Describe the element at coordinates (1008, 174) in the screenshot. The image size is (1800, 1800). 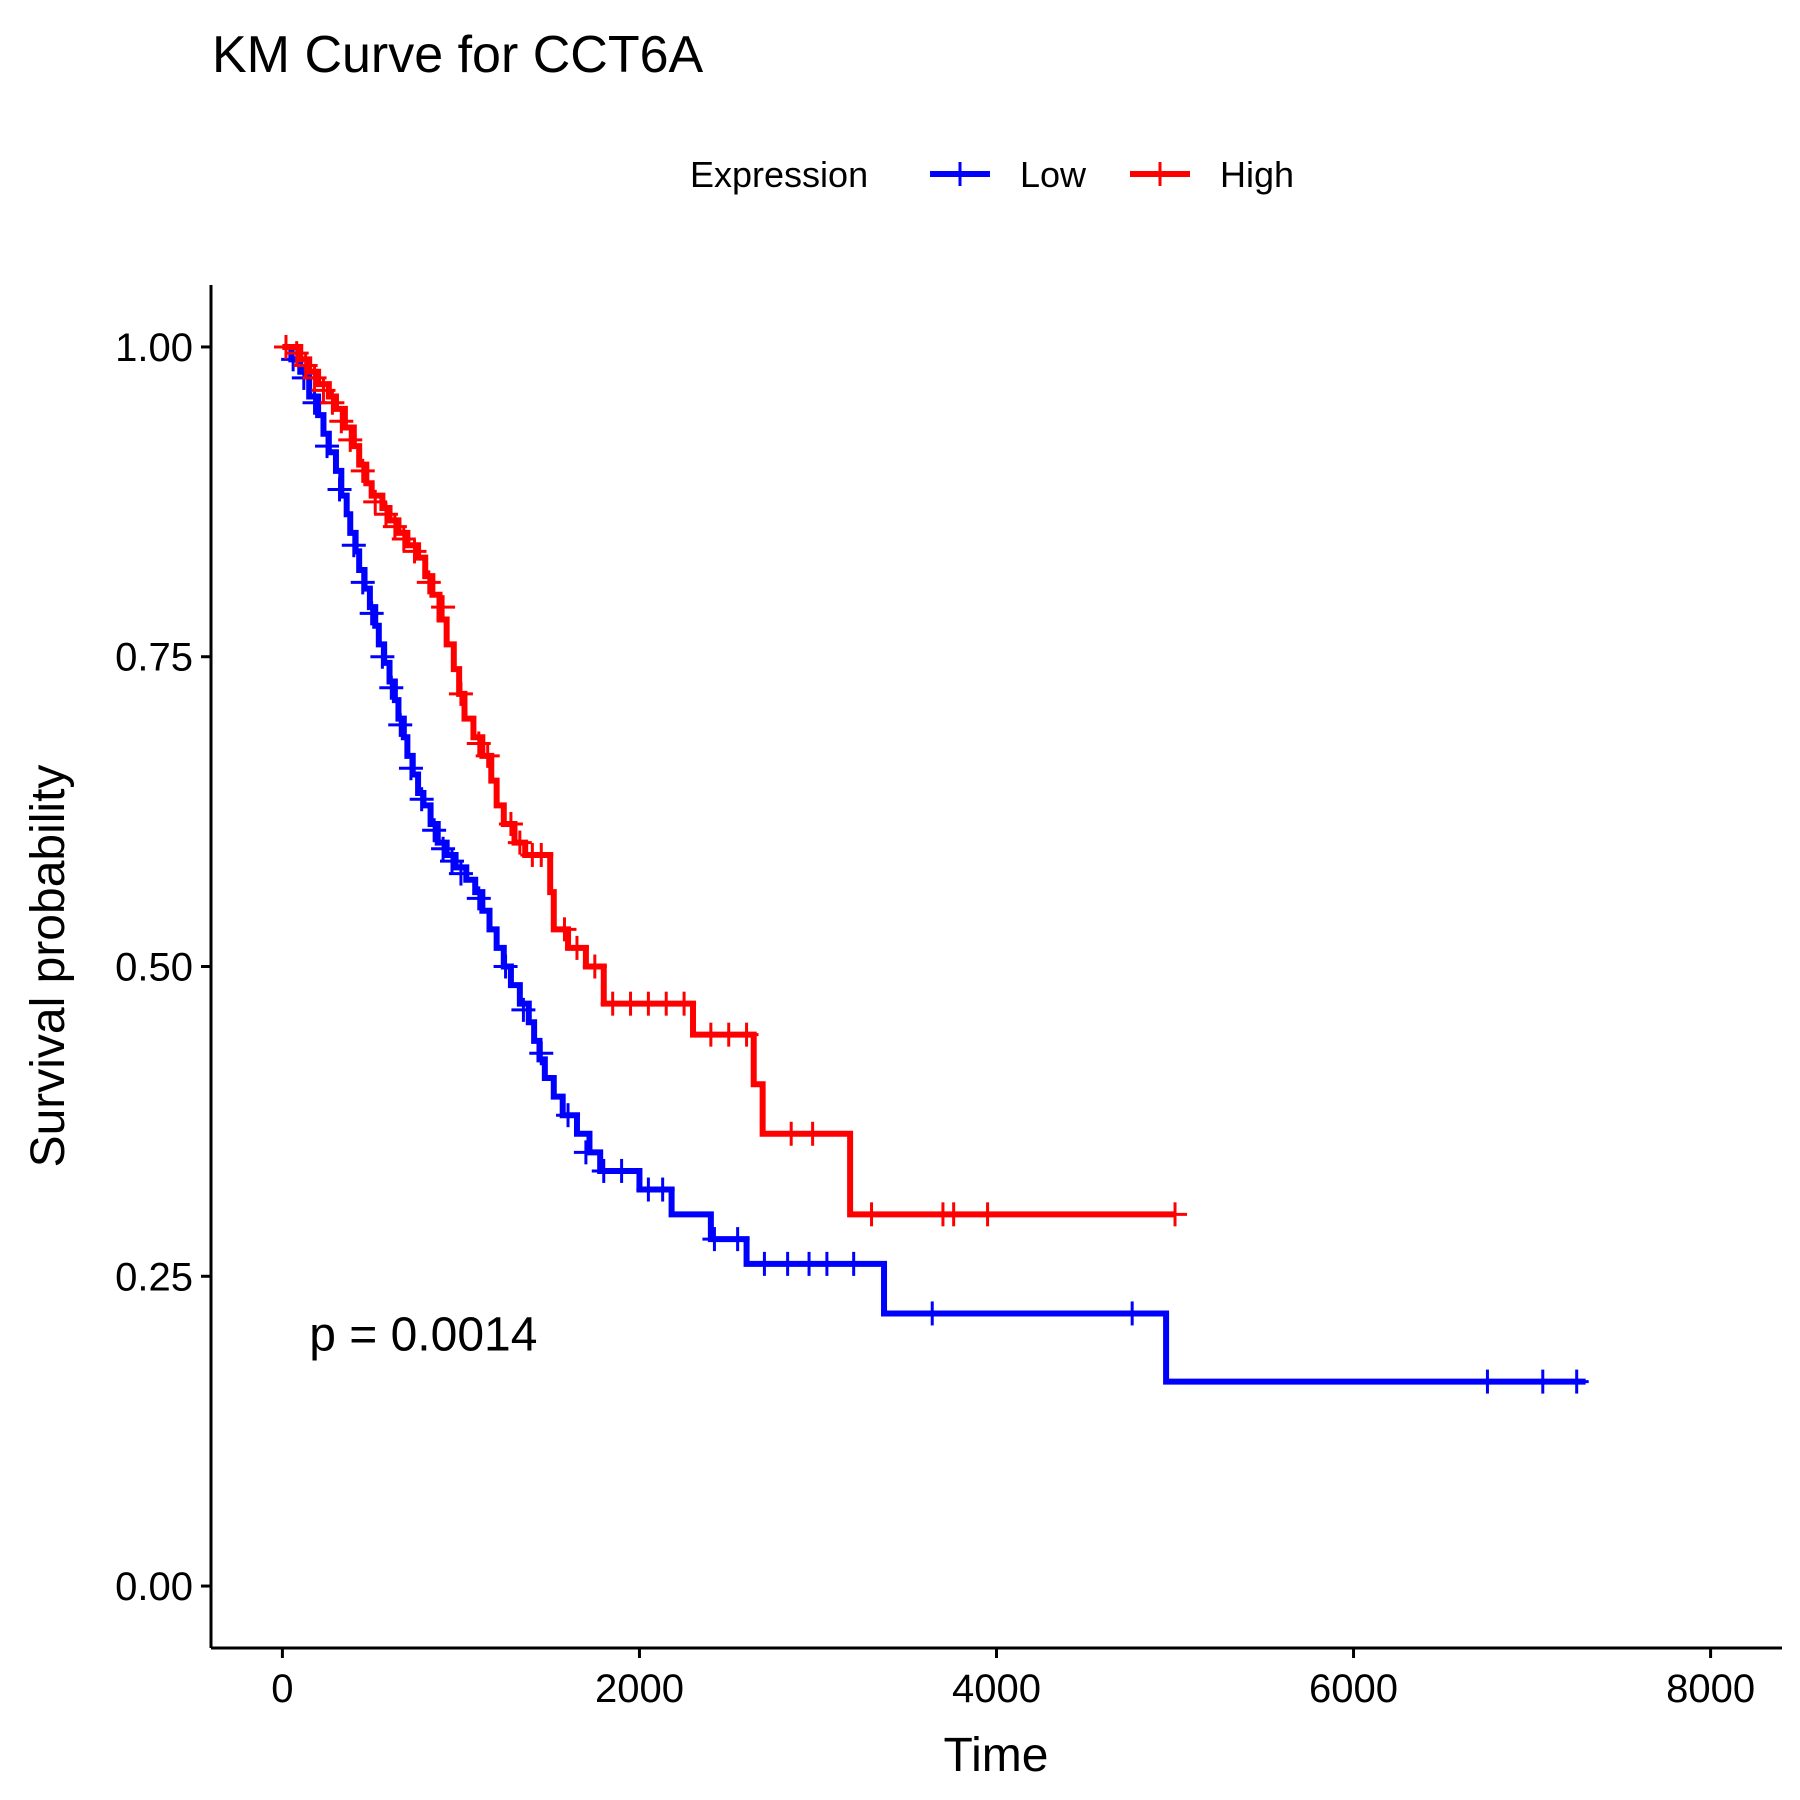
I see `legend-item-low: Low` at that location.